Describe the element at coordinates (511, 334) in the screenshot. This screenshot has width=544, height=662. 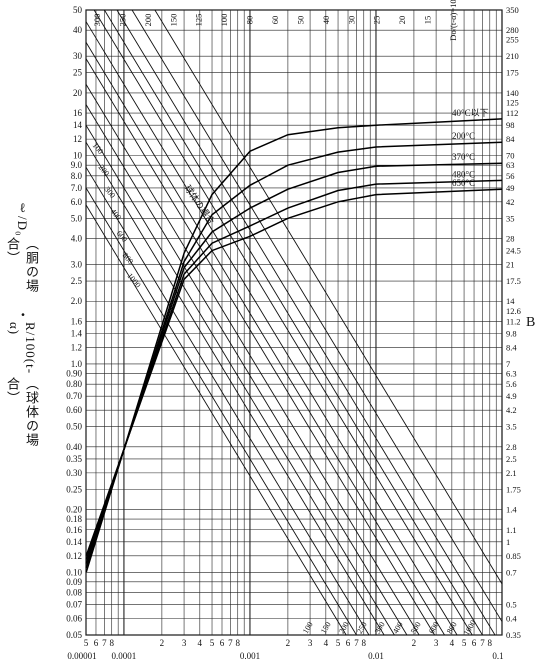
I see `right-tick-label: 9.8` at that location.